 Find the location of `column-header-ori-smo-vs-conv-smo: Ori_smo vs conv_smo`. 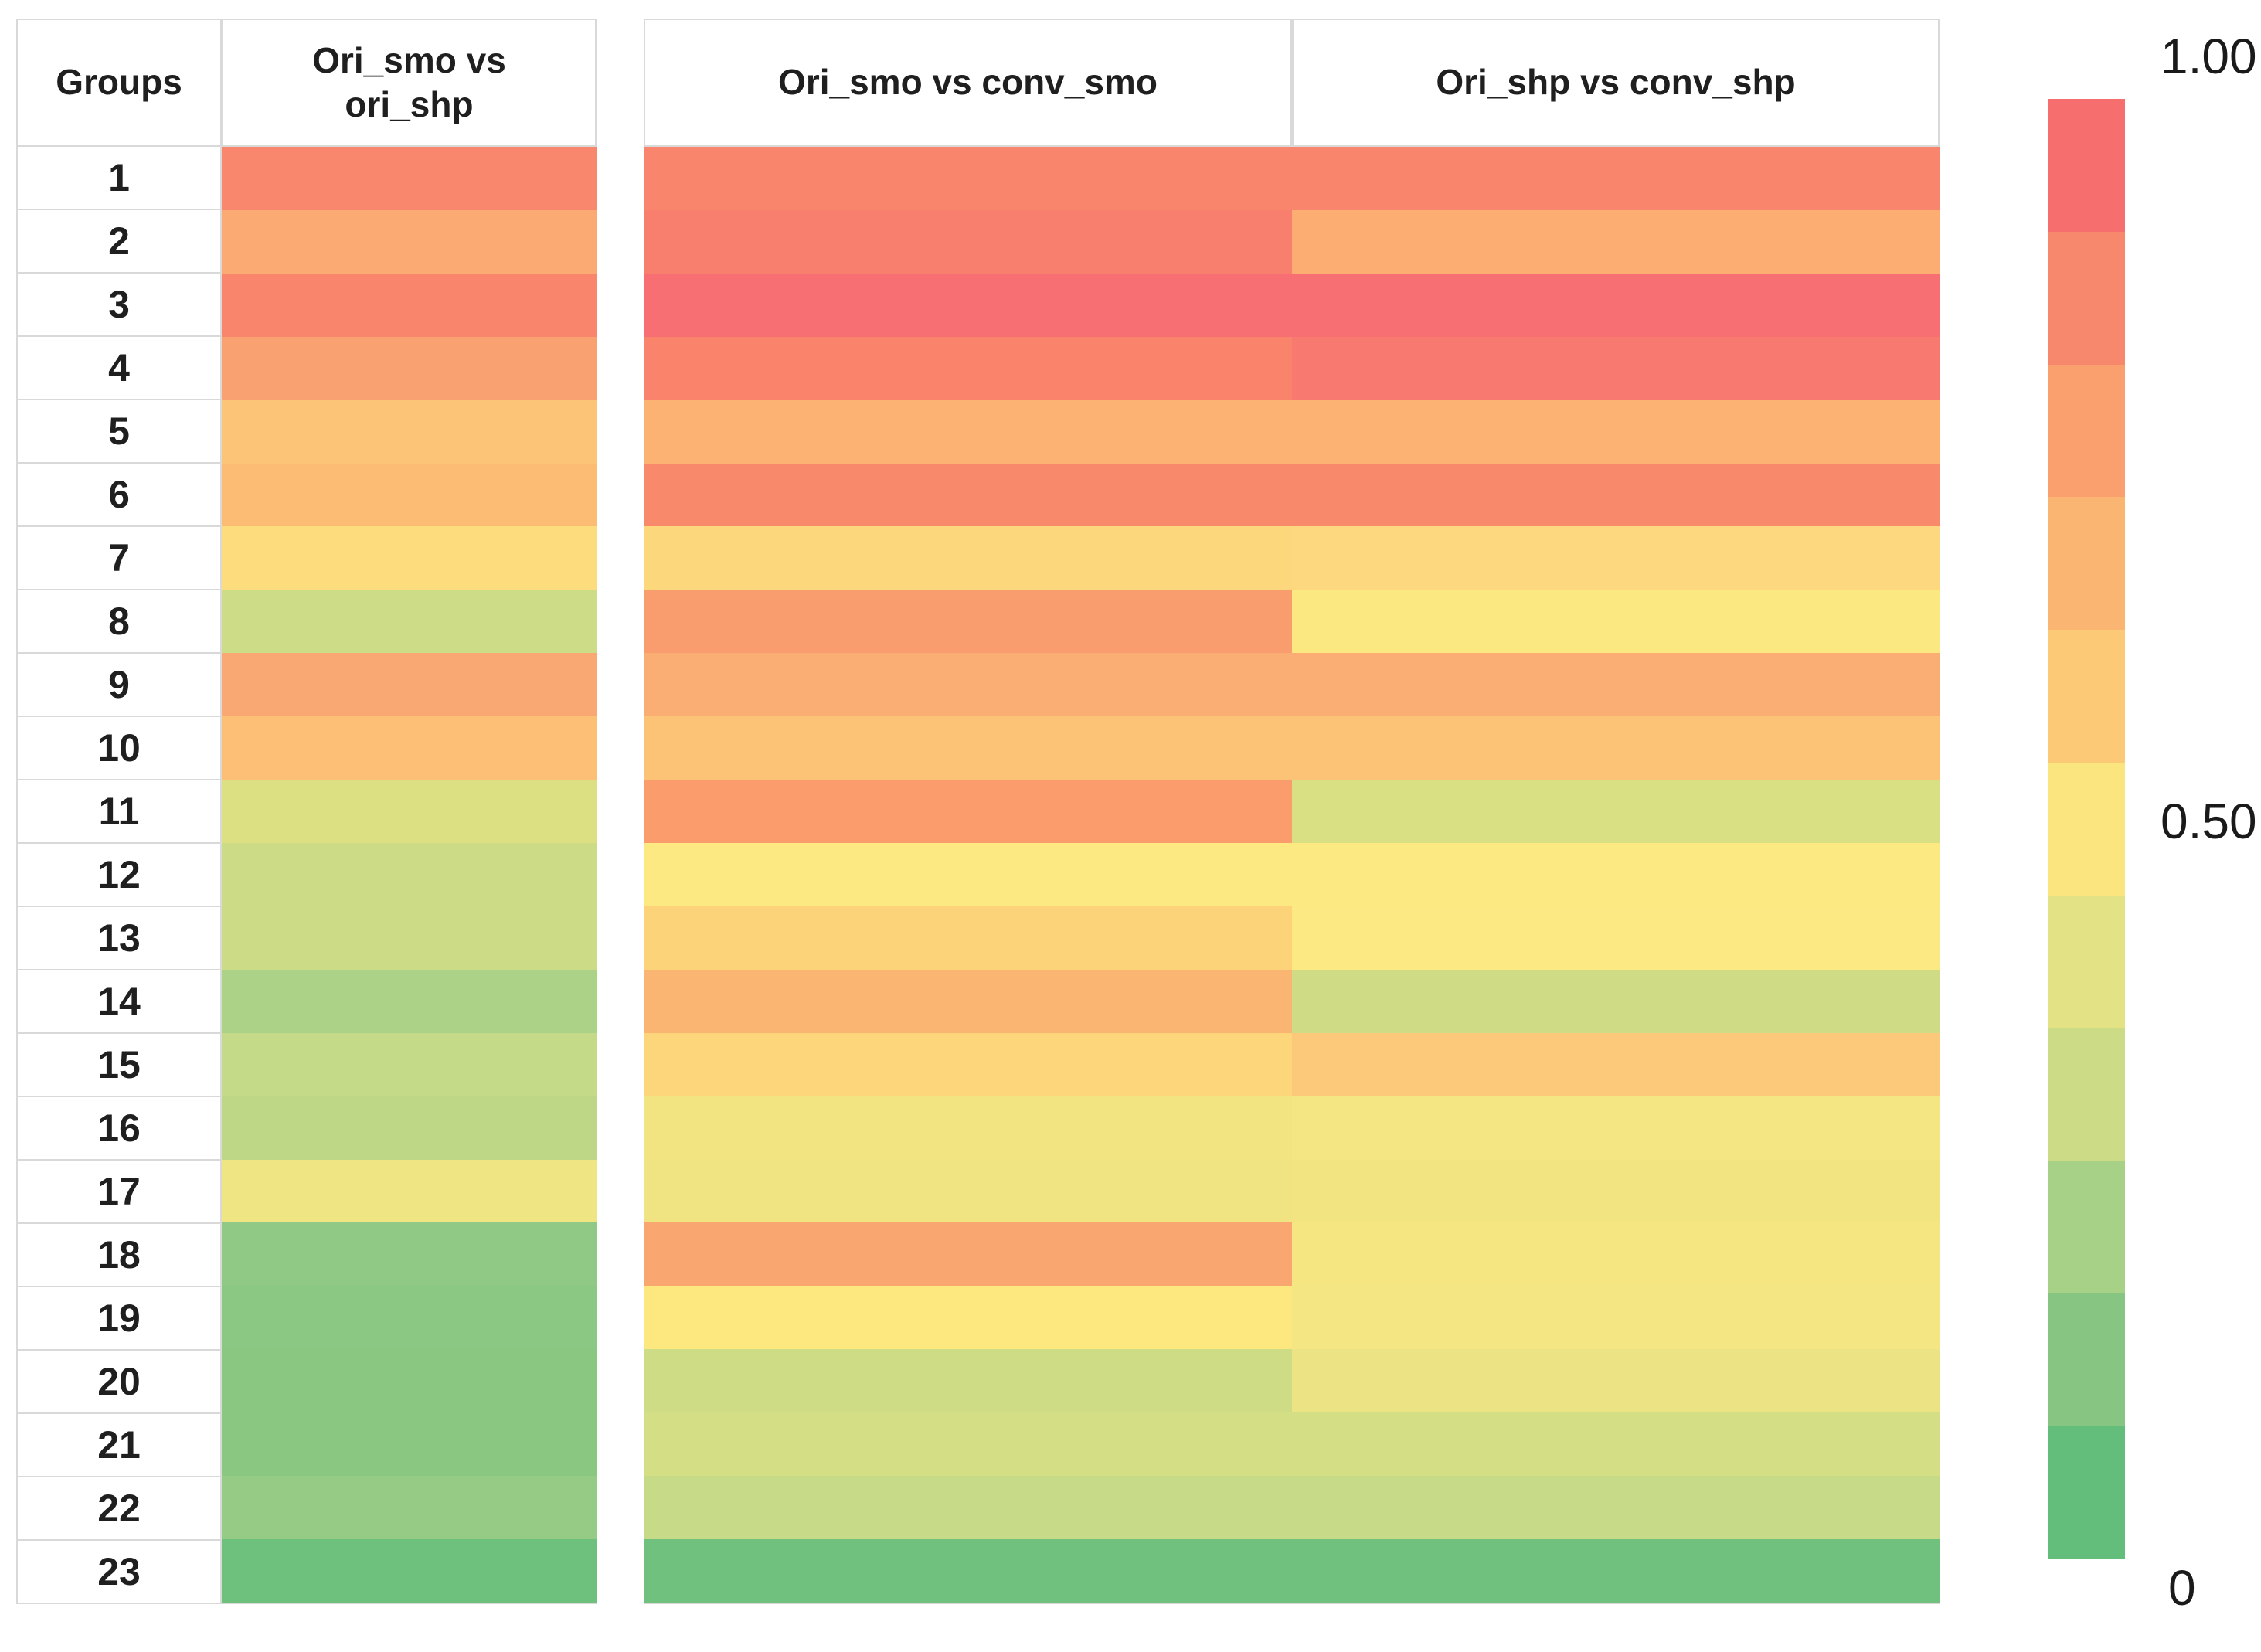

column-header-ori-smo-vs-conv-smo: Ori_smo vs conv_smo is located at coordinates (968, 83).